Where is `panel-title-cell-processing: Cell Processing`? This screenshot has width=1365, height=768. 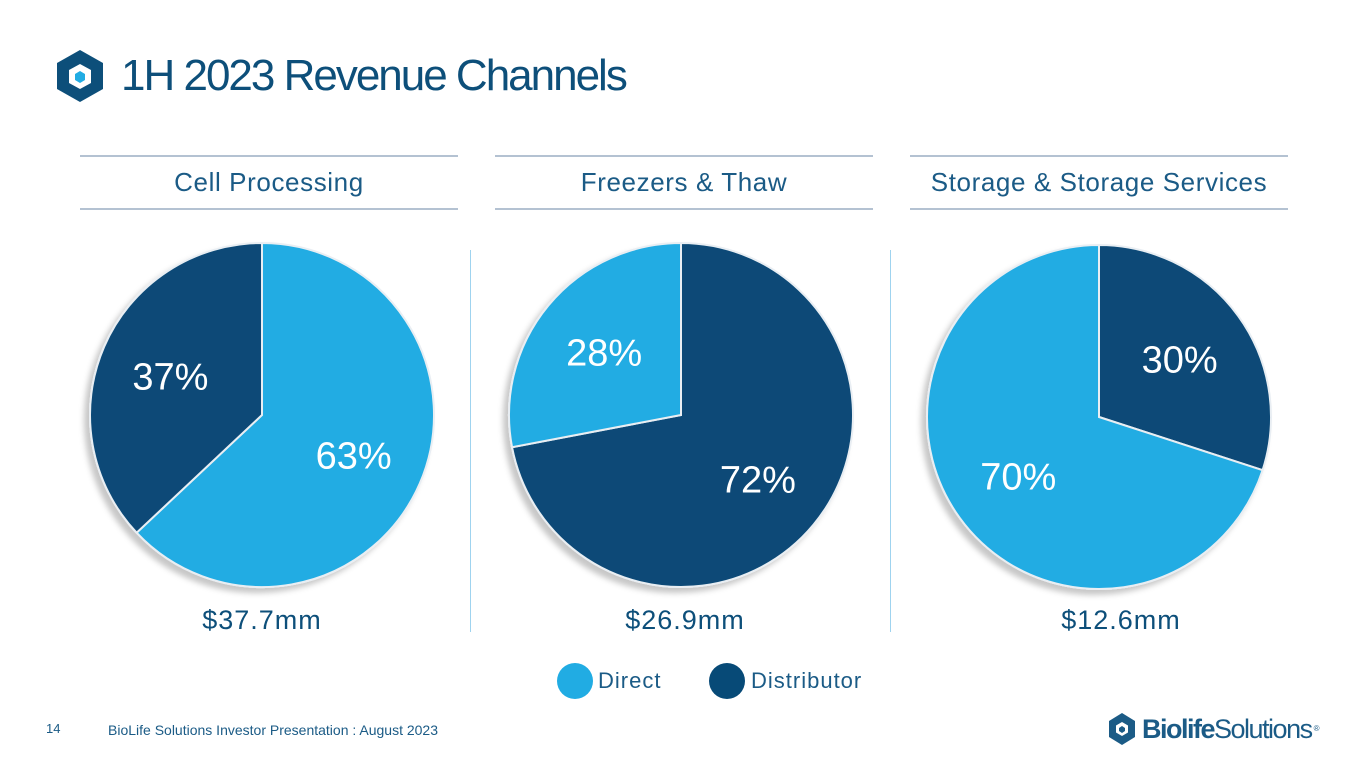
panel-title-cell-processing: Cell Processing is located at coordinates (269, 182).